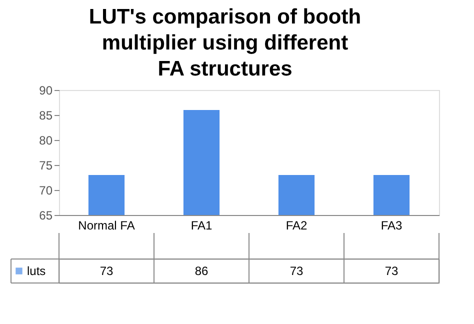 This screenshot has width=474, height=324. Describe the element at coordinates (46, 141) in the screenshot. I see `y-tick-label: 80` at that location.